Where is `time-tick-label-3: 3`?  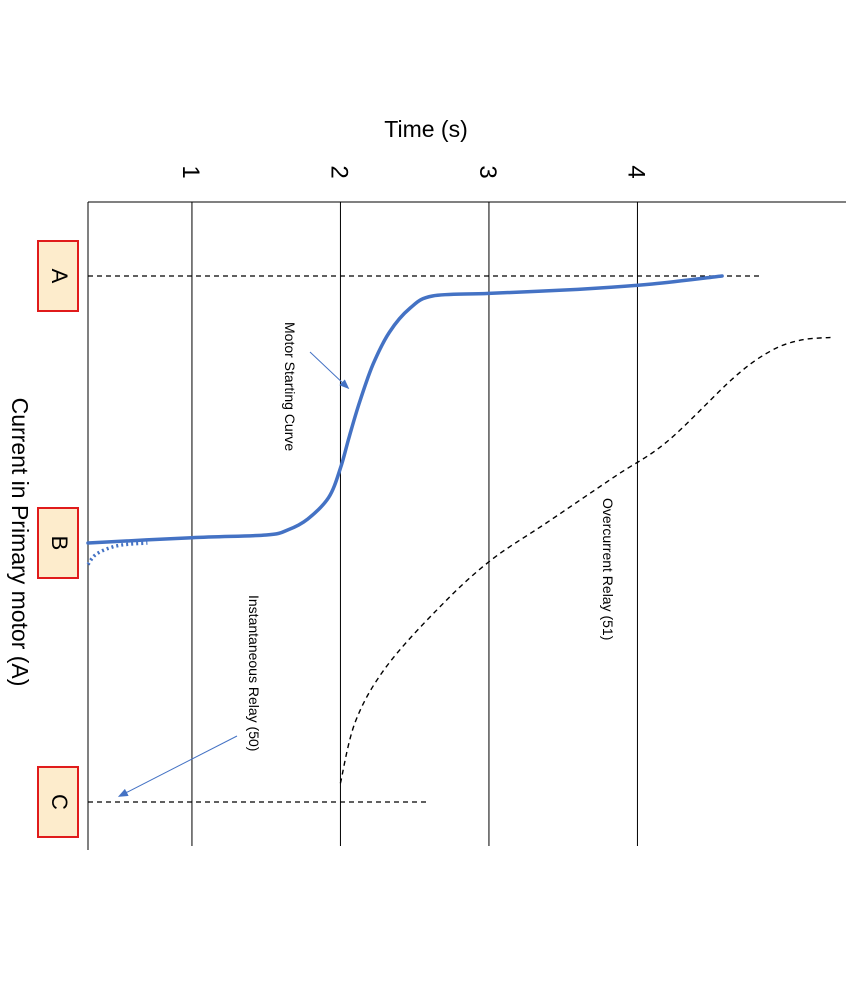 time-tick-label-3: 3 is located at coordinates (487, 171).